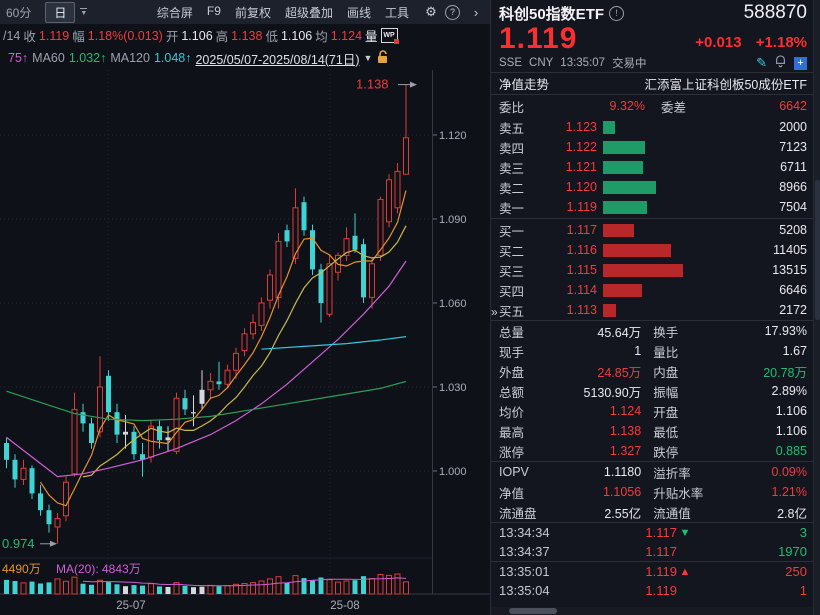  I want to click on legend-item: 1.18%(0.013), so click(125, 35).